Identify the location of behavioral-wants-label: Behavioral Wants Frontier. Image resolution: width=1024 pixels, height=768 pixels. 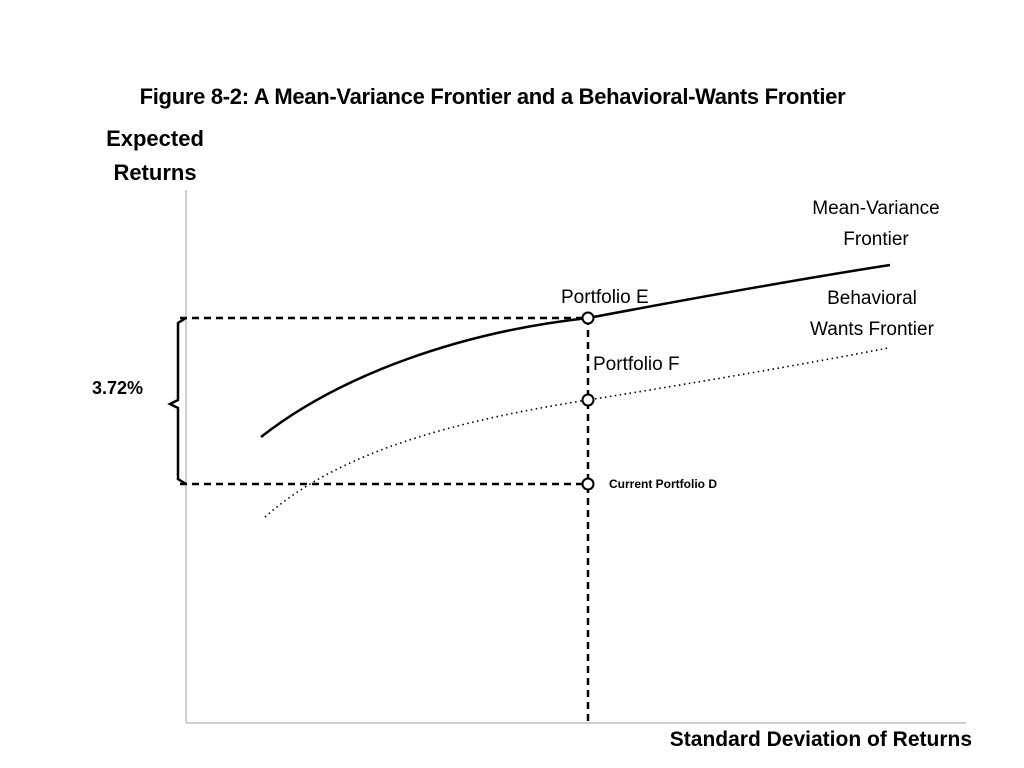
(872, 314).